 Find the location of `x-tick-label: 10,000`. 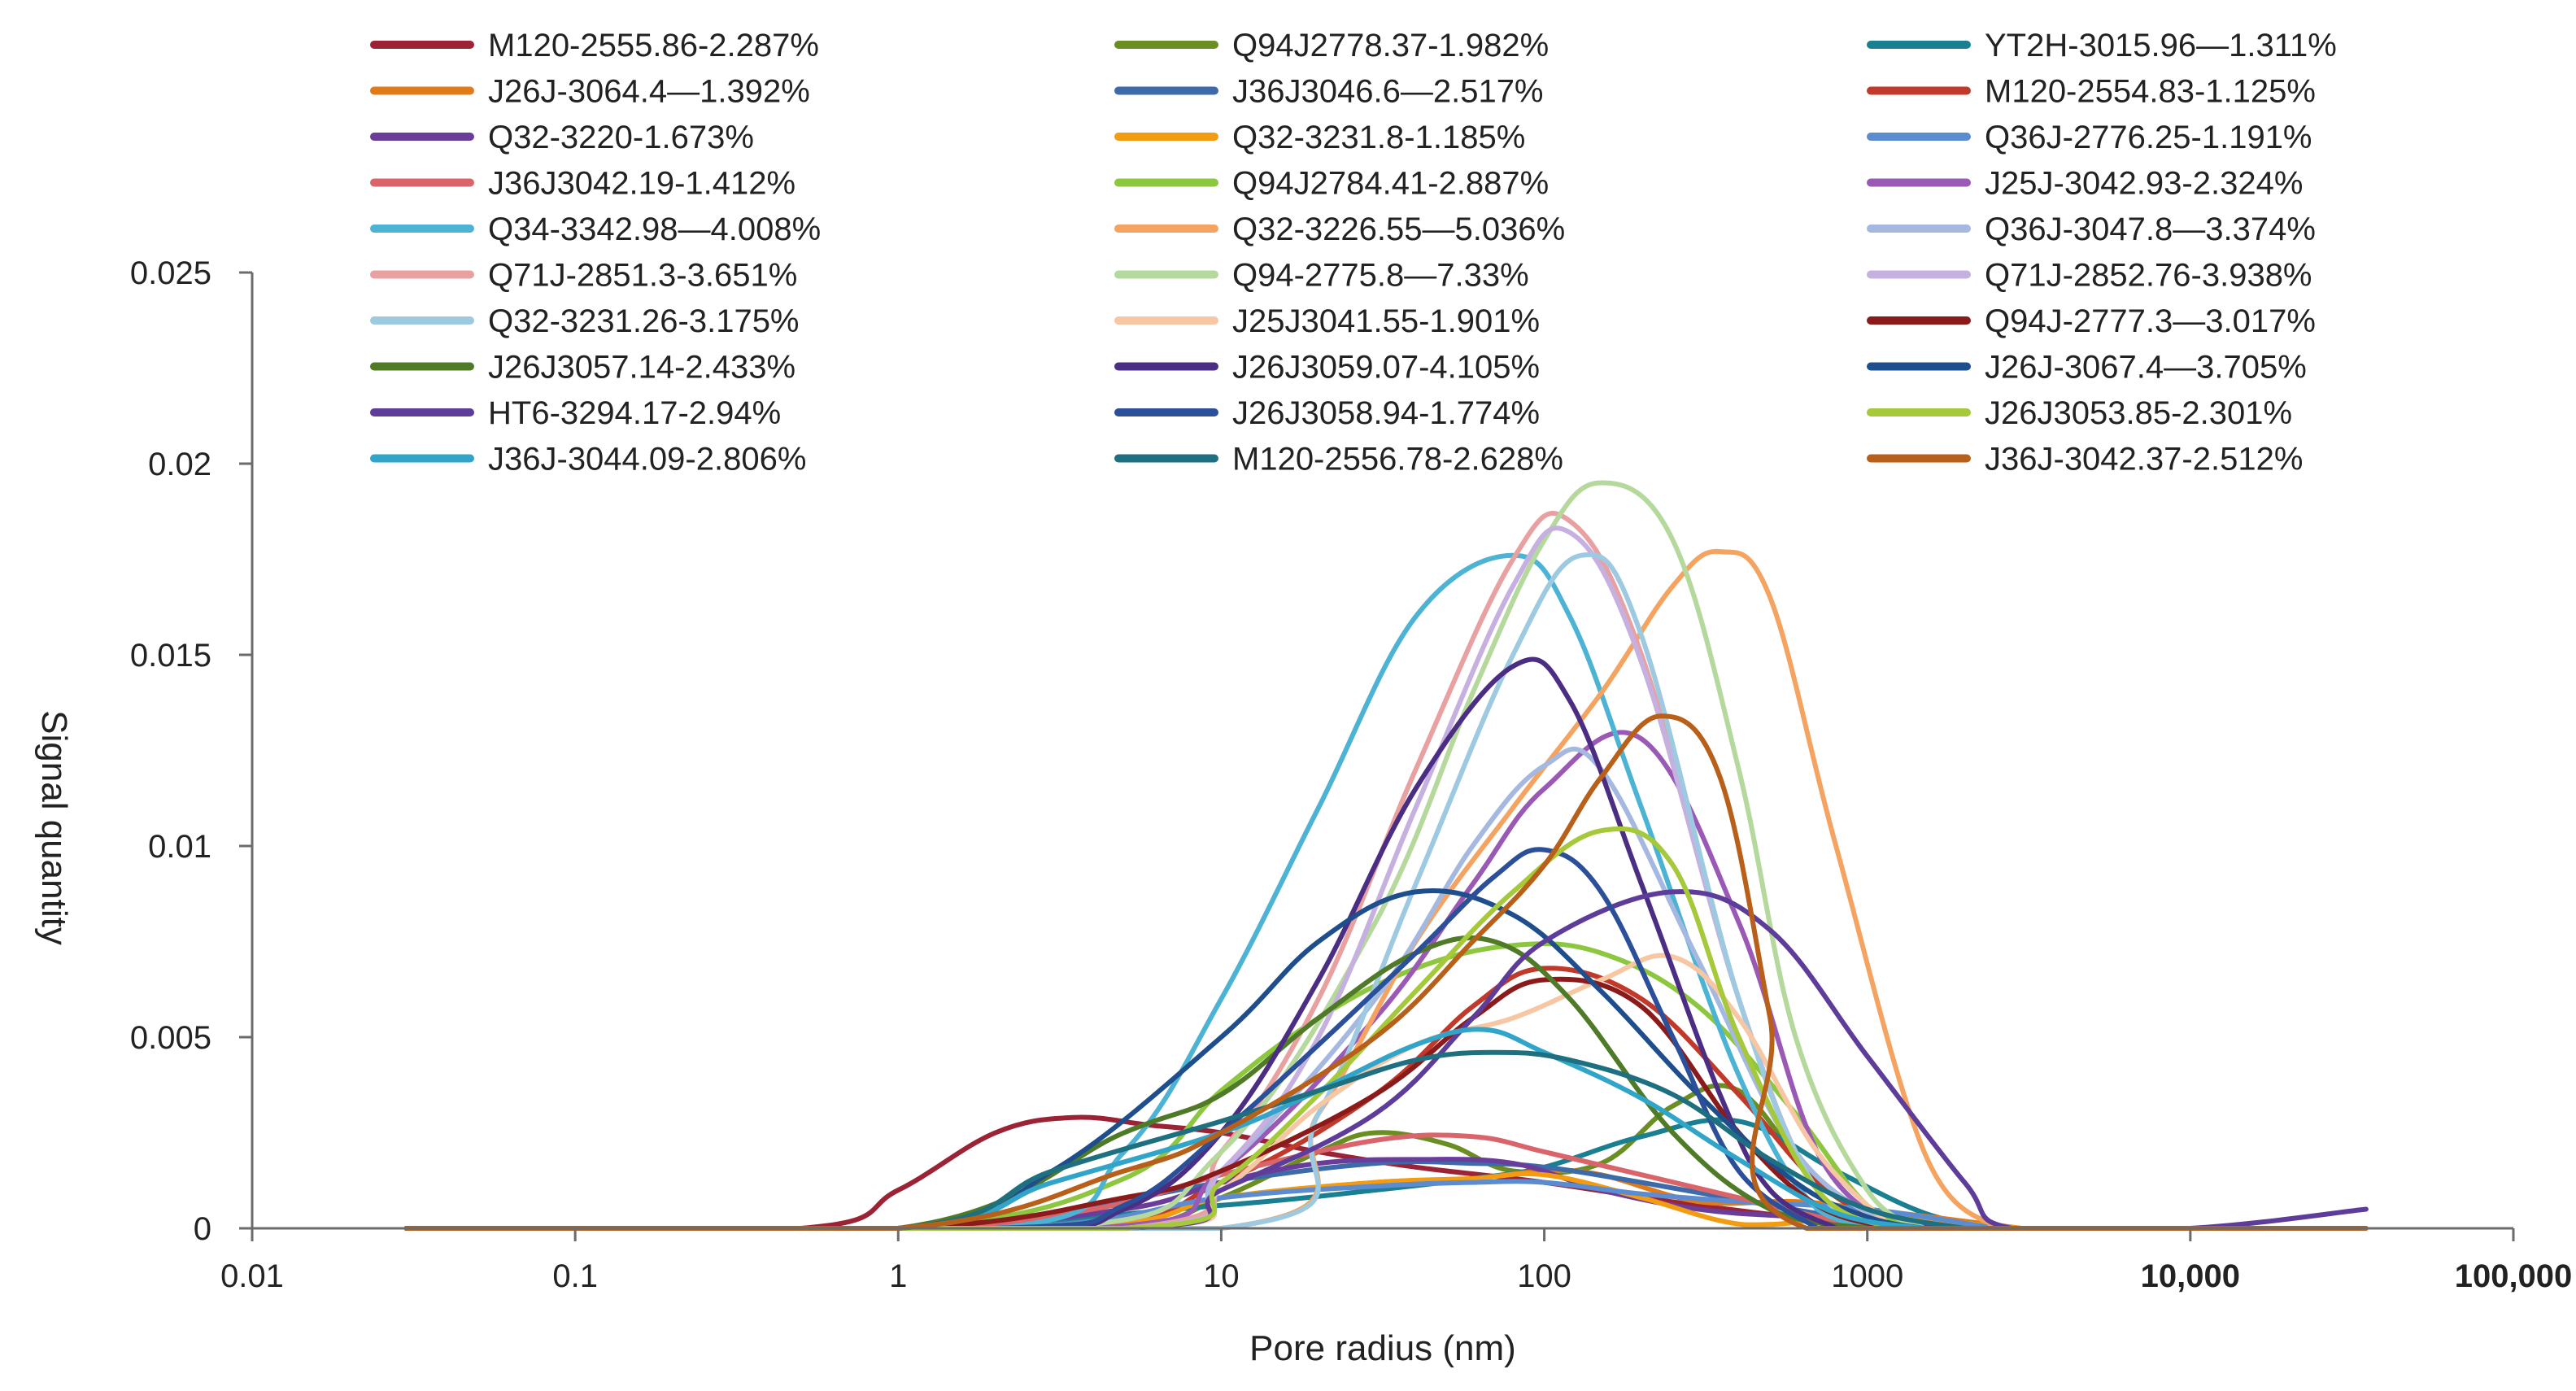

x-tick-label: 10,000 is located at coordinates (2190, 1276).